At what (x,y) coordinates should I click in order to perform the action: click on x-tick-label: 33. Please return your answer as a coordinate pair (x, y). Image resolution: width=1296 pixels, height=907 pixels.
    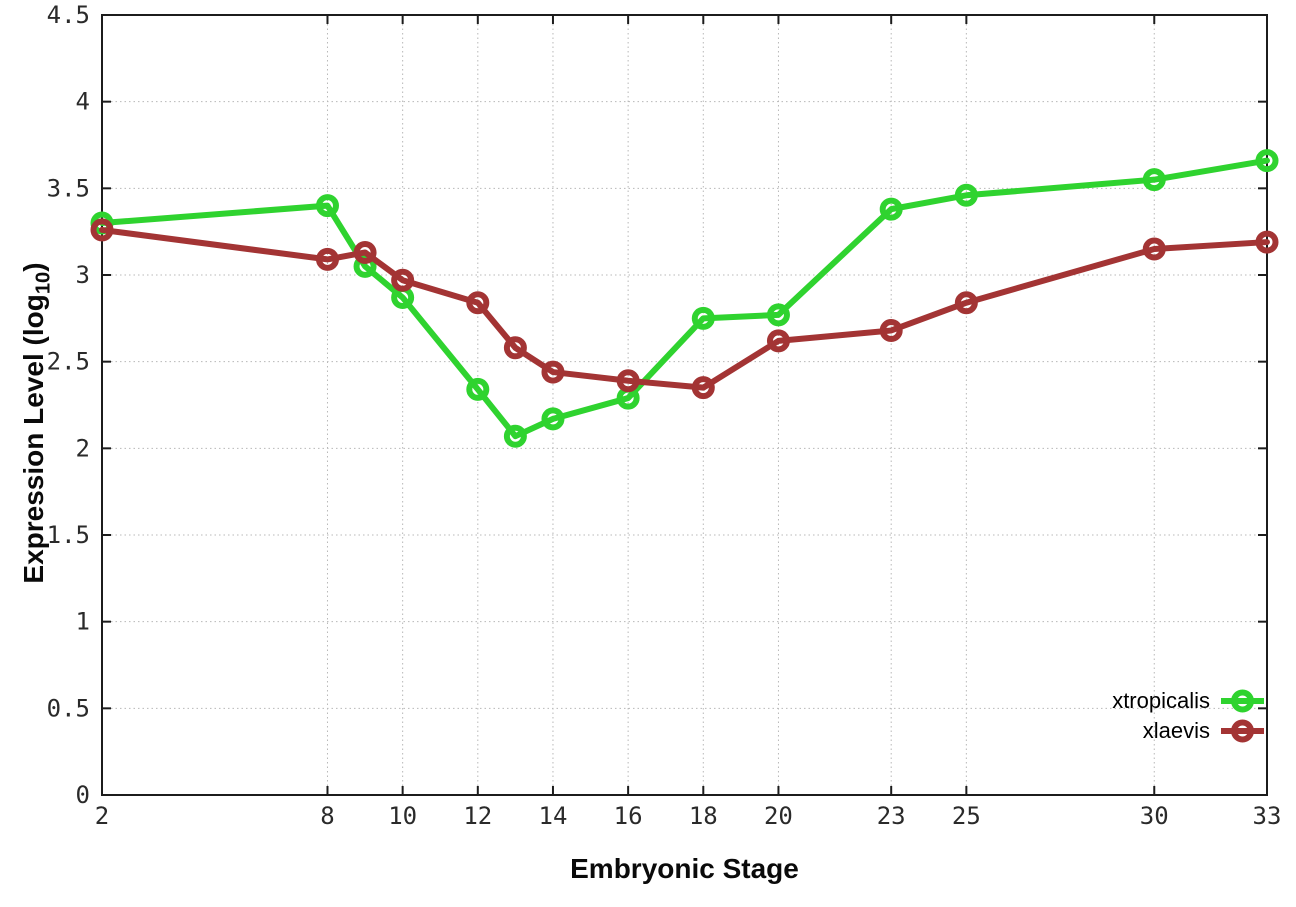
    Looking at the image, I should click on (1267, 816).